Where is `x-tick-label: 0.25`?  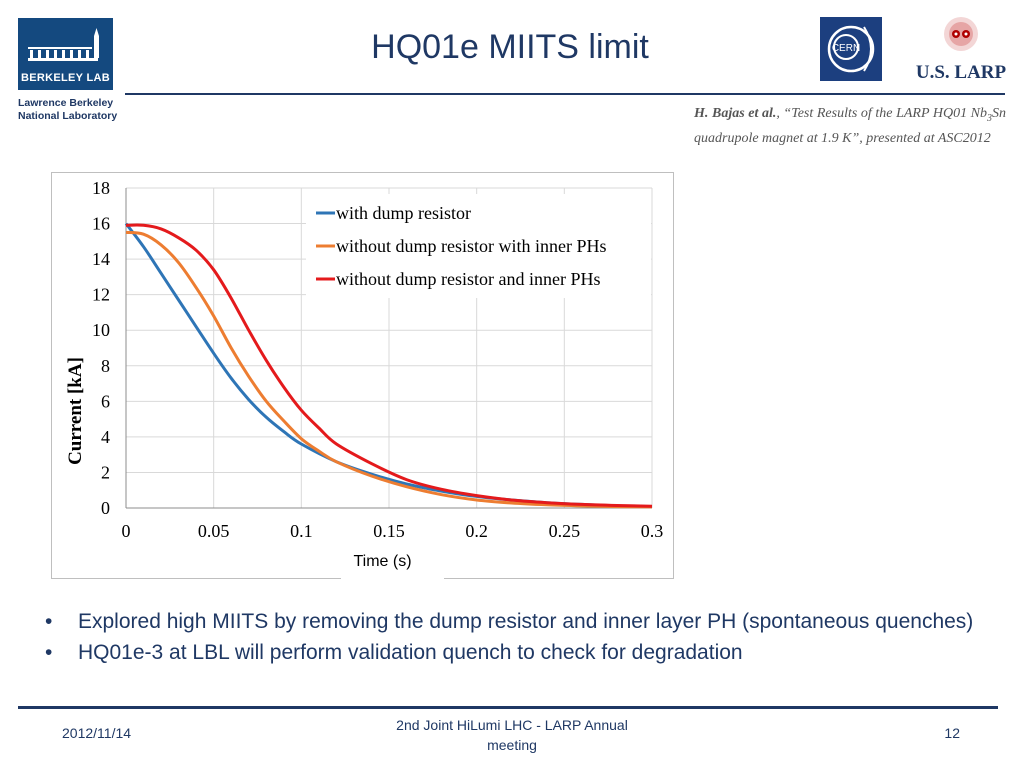
x-tick-label: 0.25 is located at coordinates (565, 531).